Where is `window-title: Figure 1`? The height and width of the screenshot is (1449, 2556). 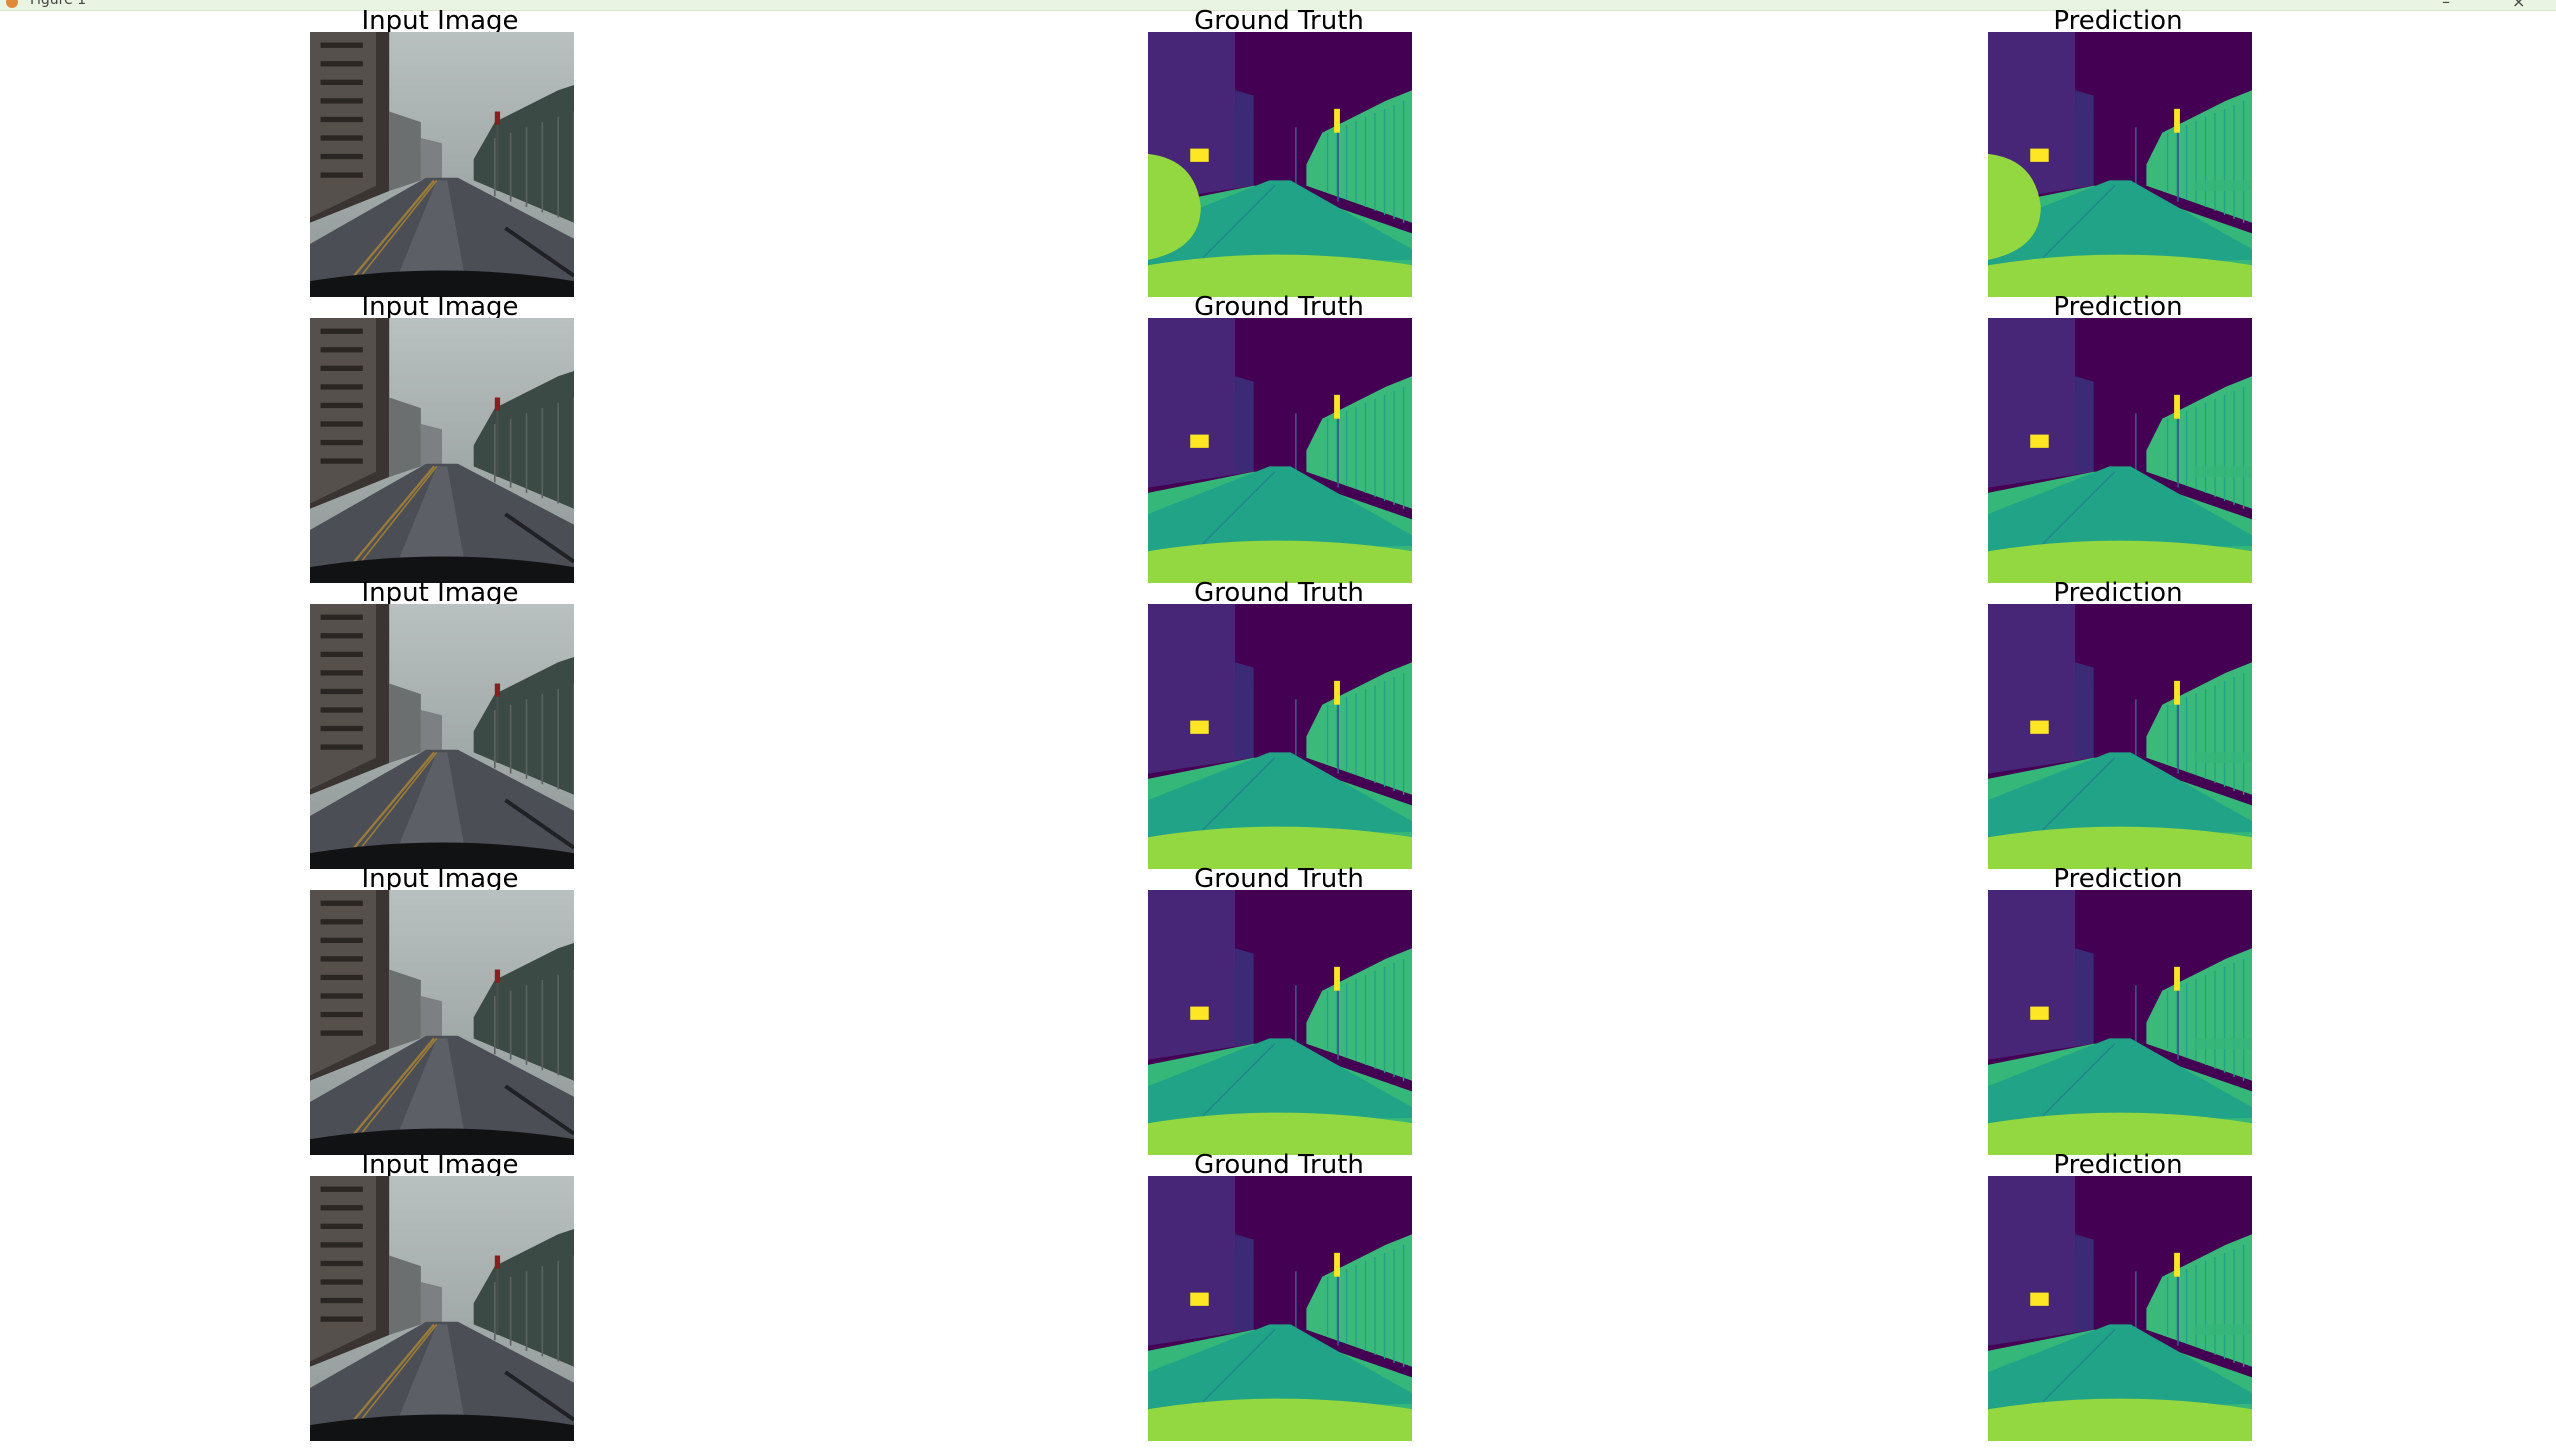
window-title: Figure 1 is located at coordinates (58, 4).